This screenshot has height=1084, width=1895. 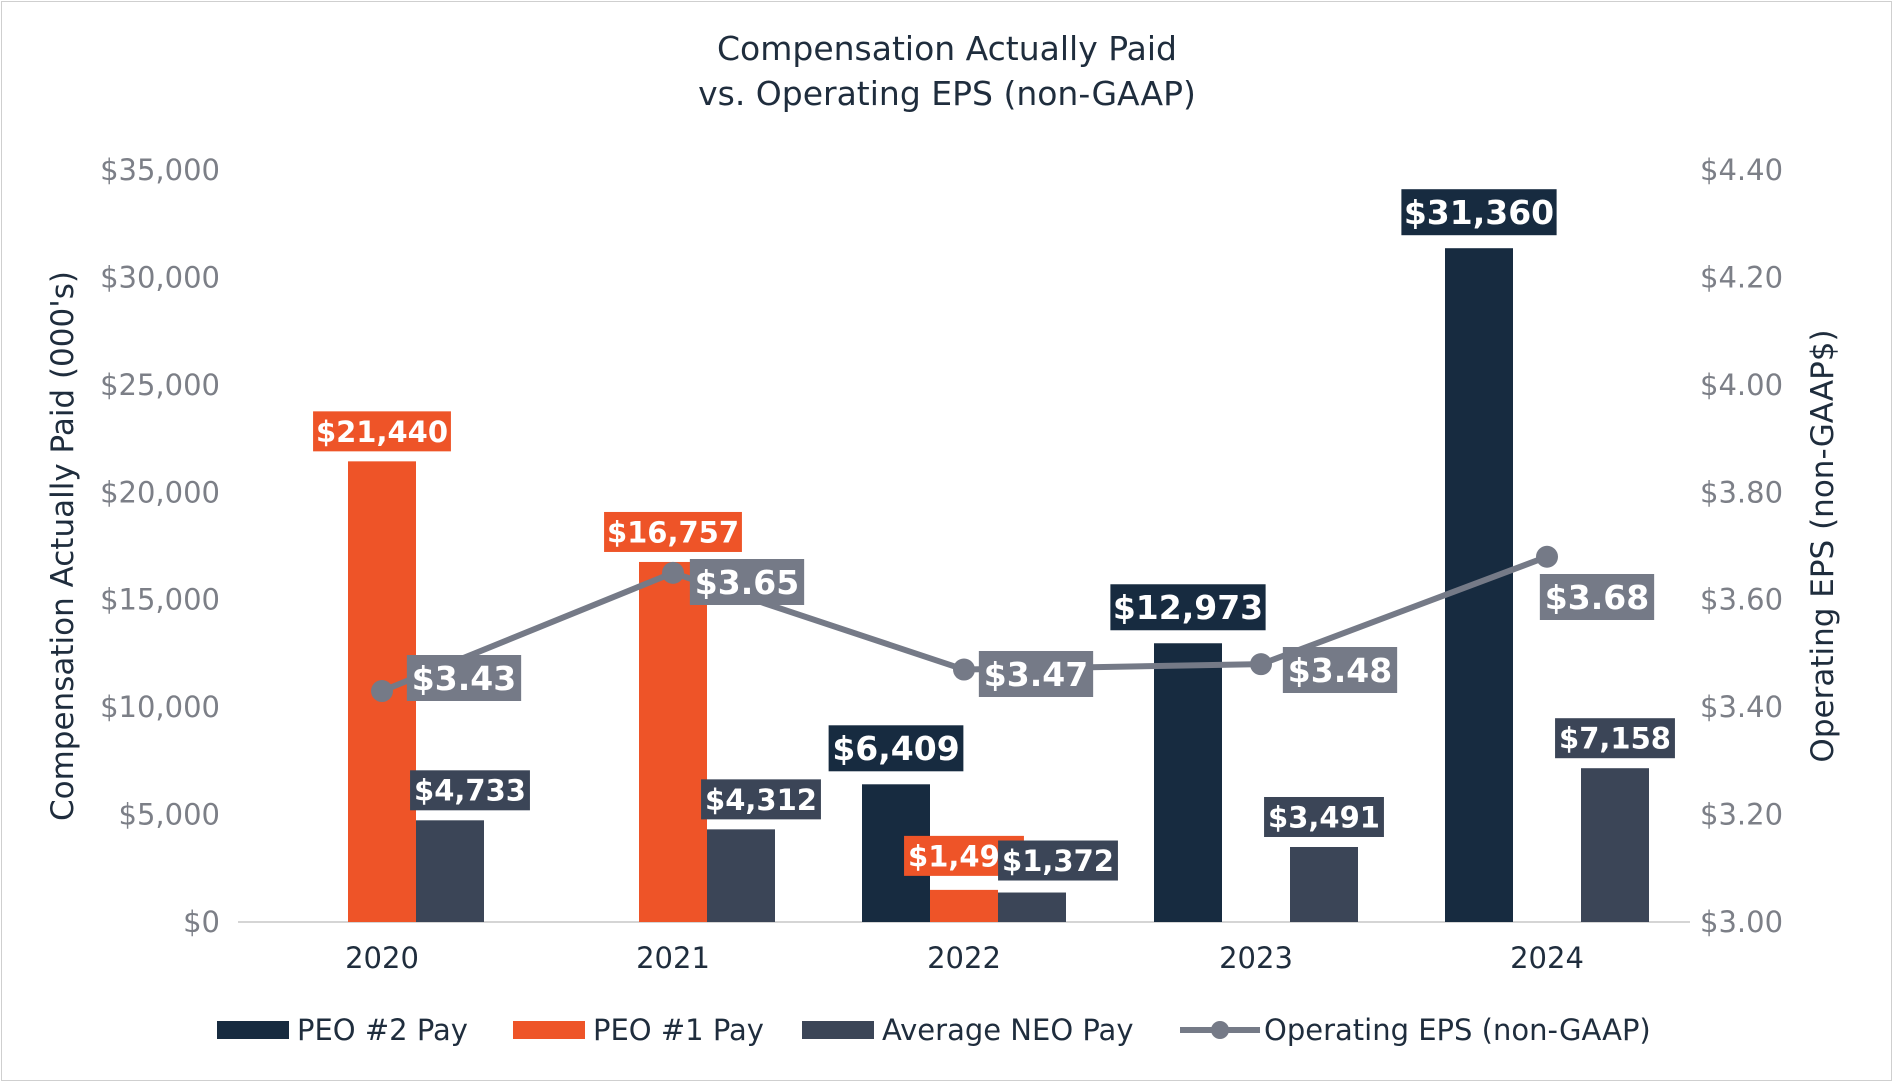 What do you see at coordinates (964, 624) in the screenshot?
I see `eps-line` at bounding box center [964, 624].